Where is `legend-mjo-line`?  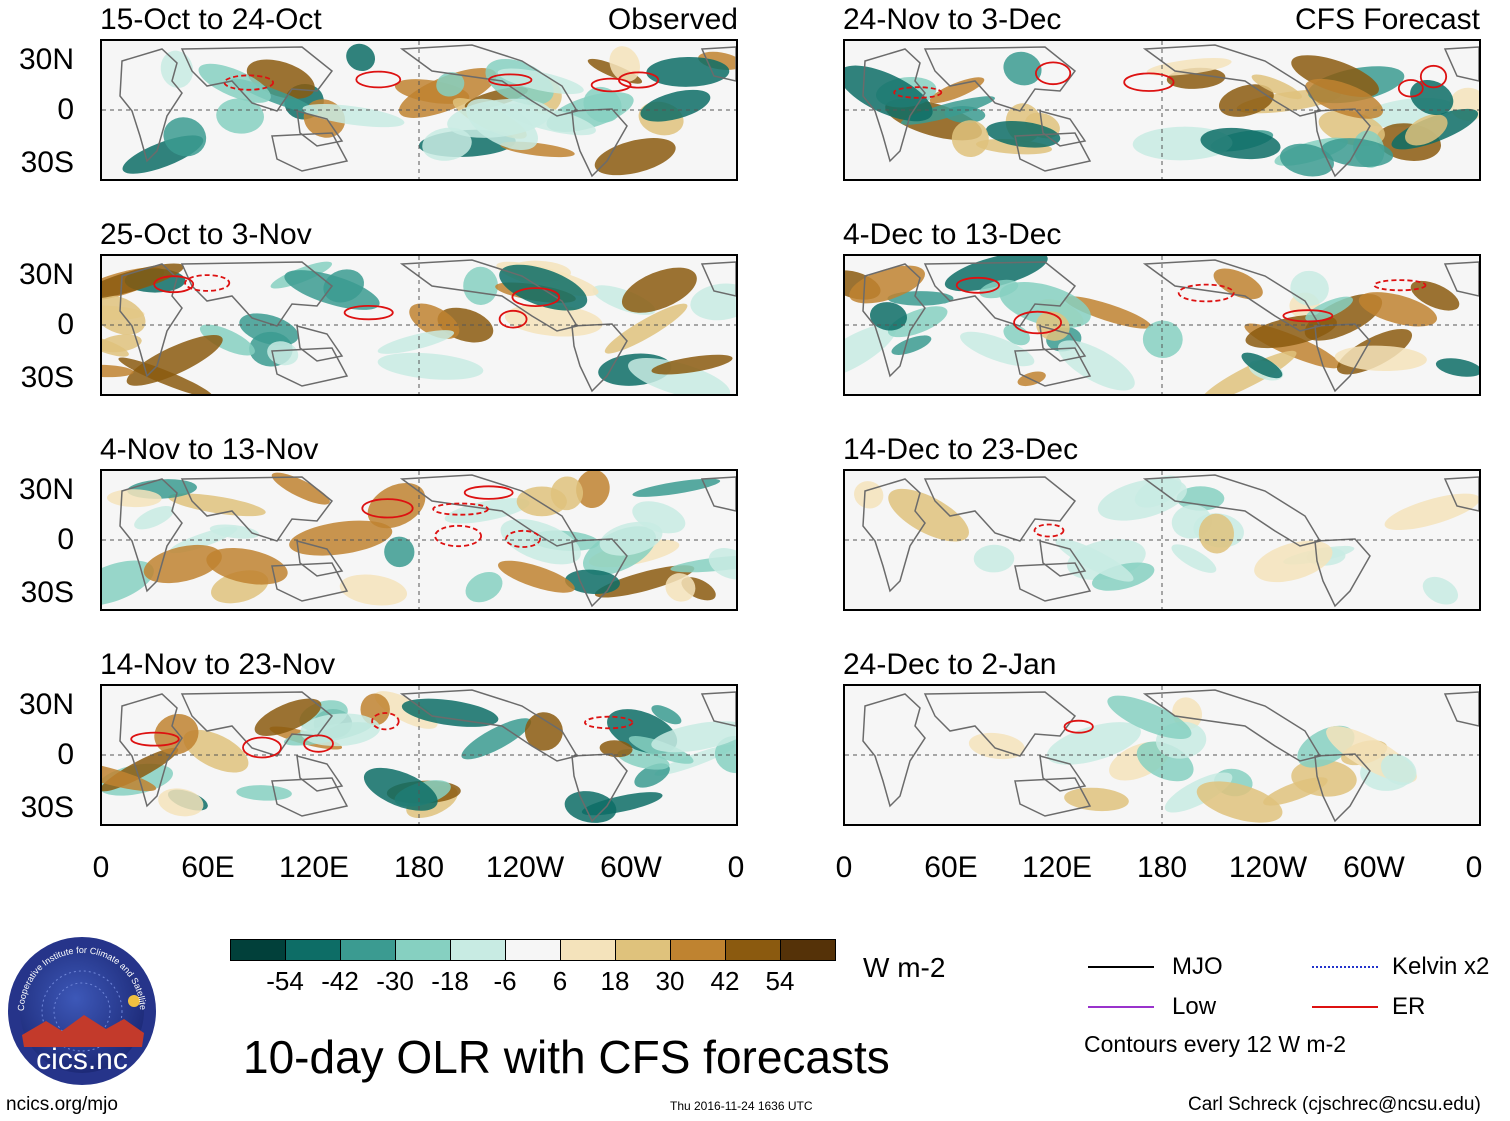
legend-mjo-line is located at coordinates (1121, 967).